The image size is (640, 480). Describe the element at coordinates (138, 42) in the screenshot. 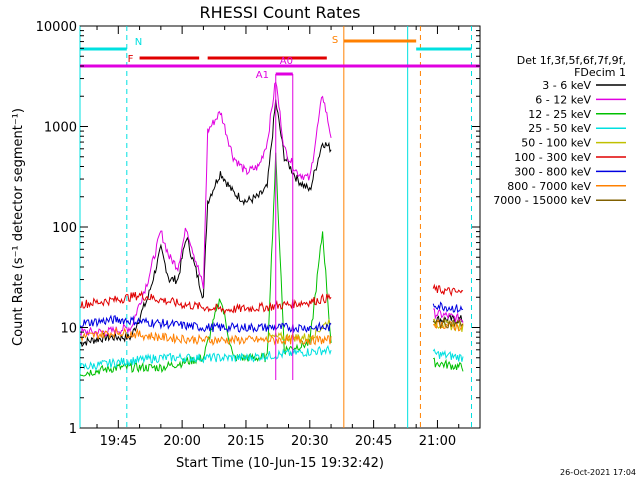

I see `flag-label-n: N` at that location.